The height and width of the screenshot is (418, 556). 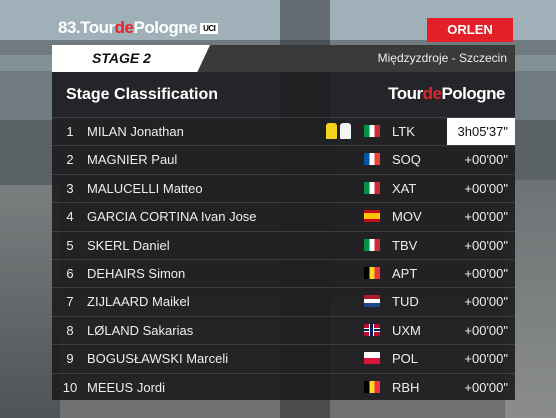 I want to click on table-row: 9 BOGUSŁAWSKI Marceli POL +00'00", so click(x=283, y=358).